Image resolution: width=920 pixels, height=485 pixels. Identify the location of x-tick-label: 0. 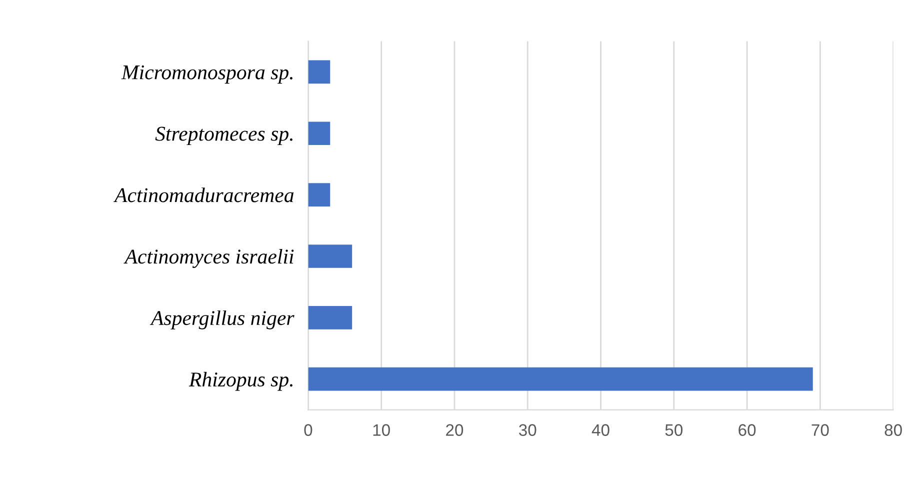
(308, 430).